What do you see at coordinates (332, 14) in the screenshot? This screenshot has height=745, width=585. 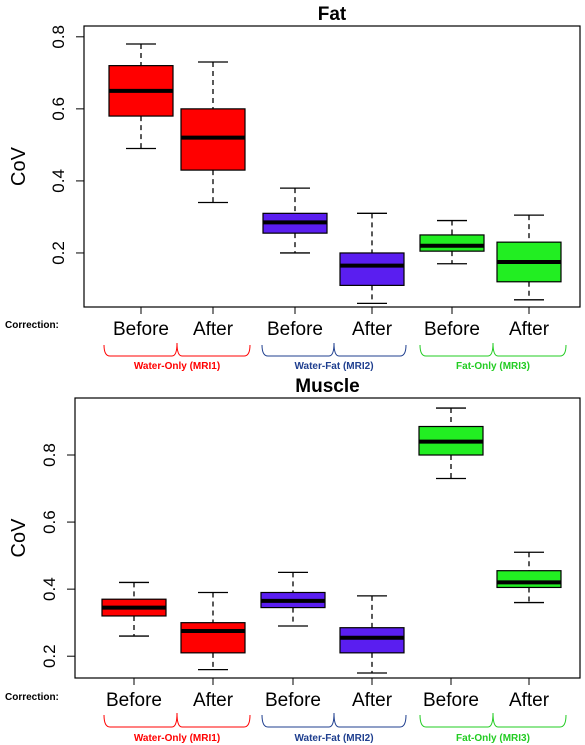 I see `chart-title: Fat` at bounding box center [332, 14].